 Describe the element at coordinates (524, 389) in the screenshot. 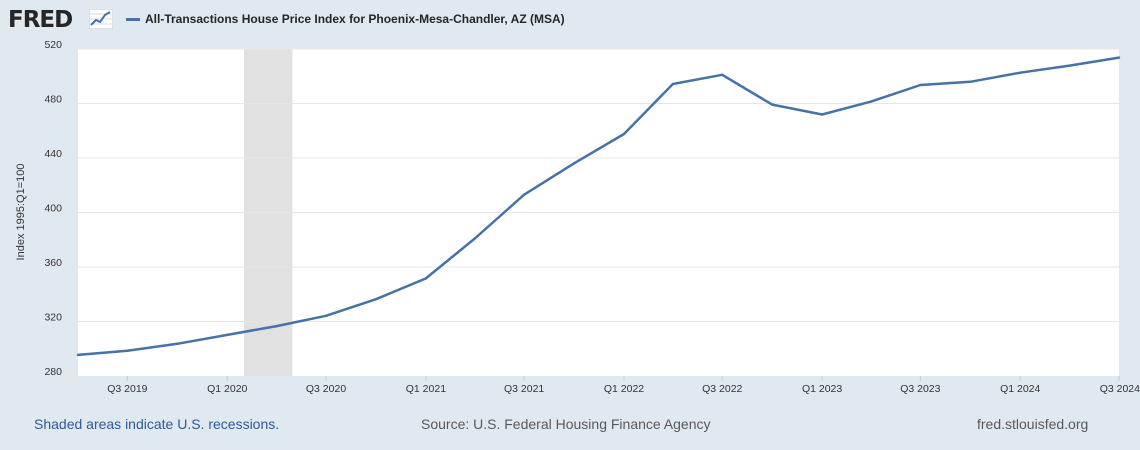

I see `x-tick-label: Q3 2021` at that location.